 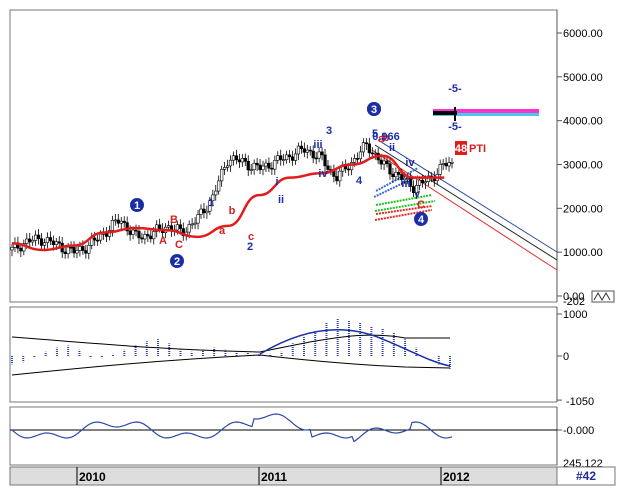 What do you see at coordinates (583, 122) in the screenshot?
I see `price-tick-label: 4000.00` at bounding box center [583, 122].